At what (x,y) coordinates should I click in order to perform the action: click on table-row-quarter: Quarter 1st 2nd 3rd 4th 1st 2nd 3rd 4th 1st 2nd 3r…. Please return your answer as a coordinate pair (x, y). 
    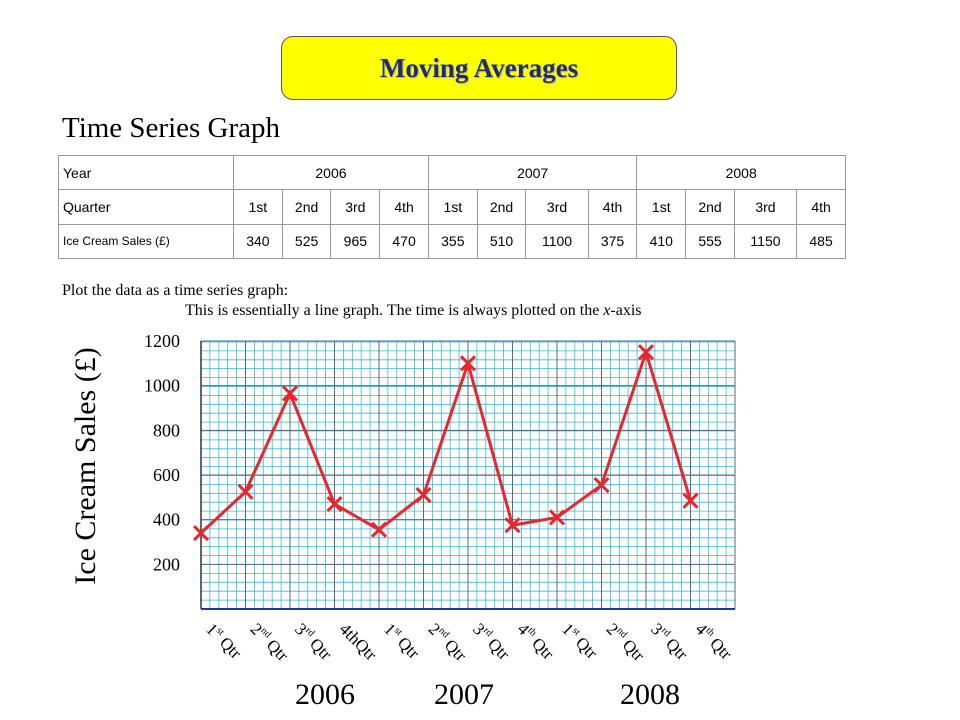
    Looking at the image, I should click on (452, 207).